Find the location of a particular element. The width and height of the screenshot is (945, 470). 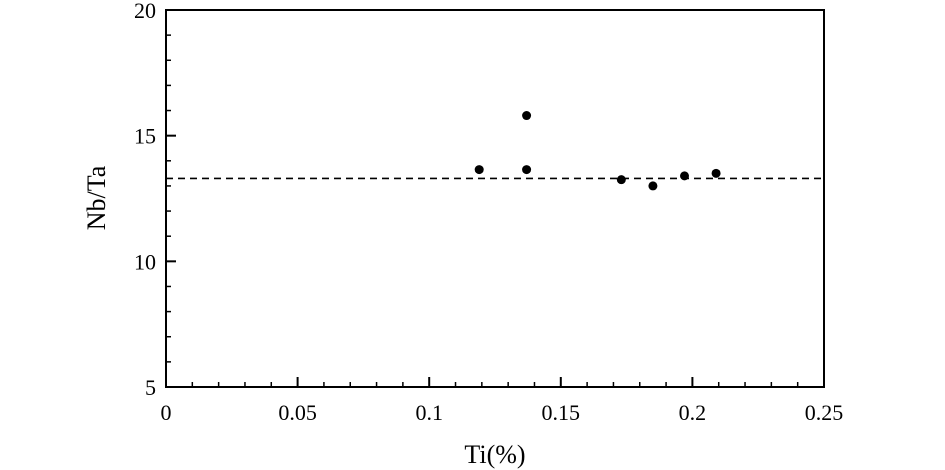

x-tick-label: 0.05 is located at coordinates (297, 412).